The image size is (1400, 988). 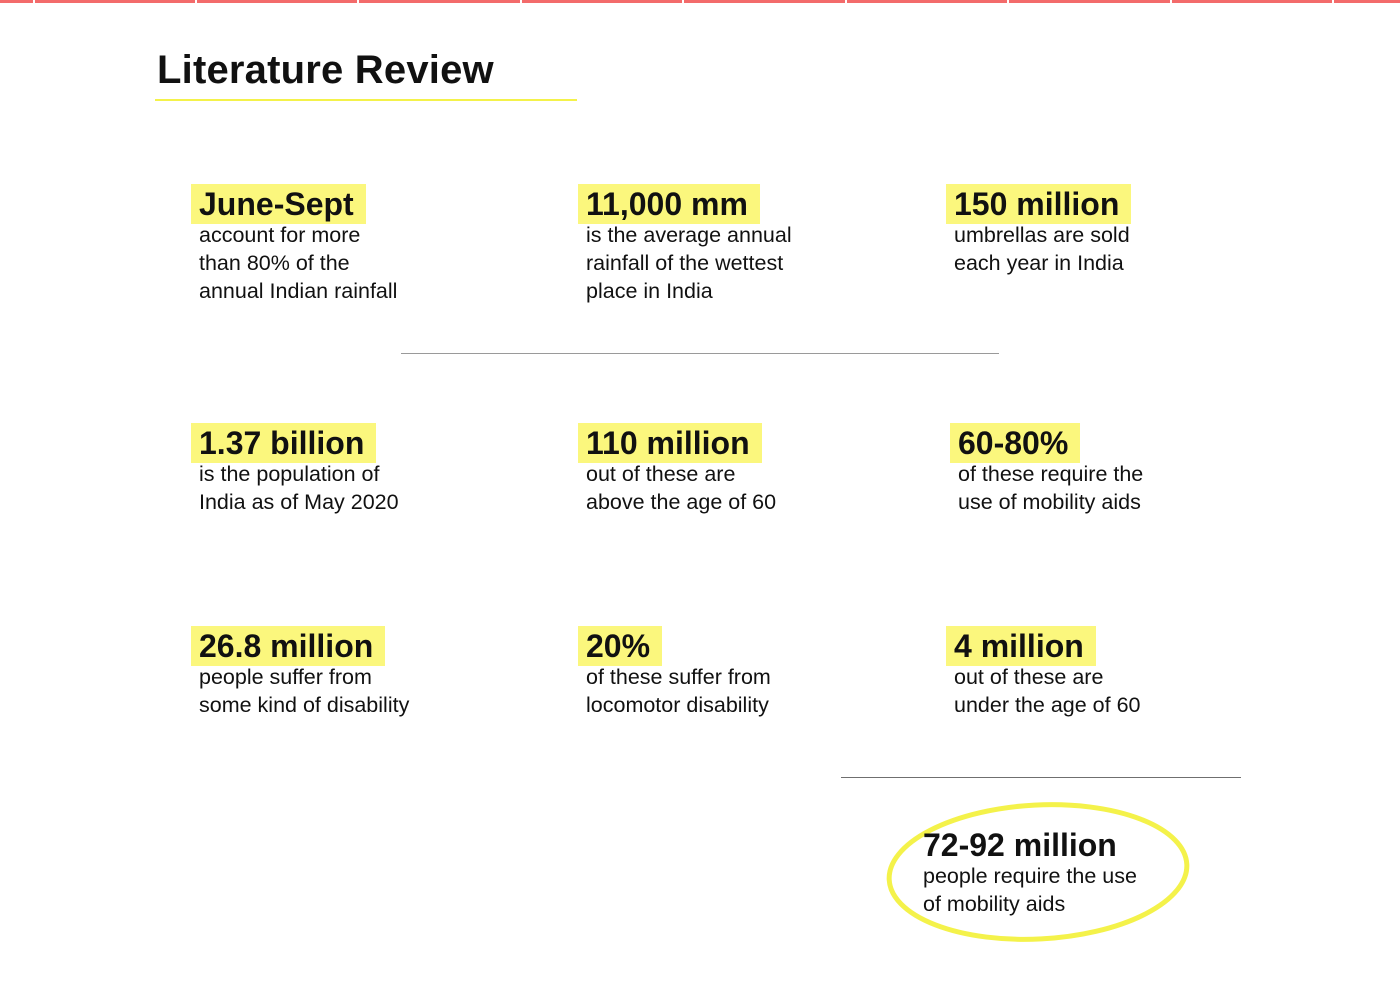 What do you see at coordinates (288, 646) in the screenshot?
I see `stat-value: 26.8 million` at bounding box center [288, 646].